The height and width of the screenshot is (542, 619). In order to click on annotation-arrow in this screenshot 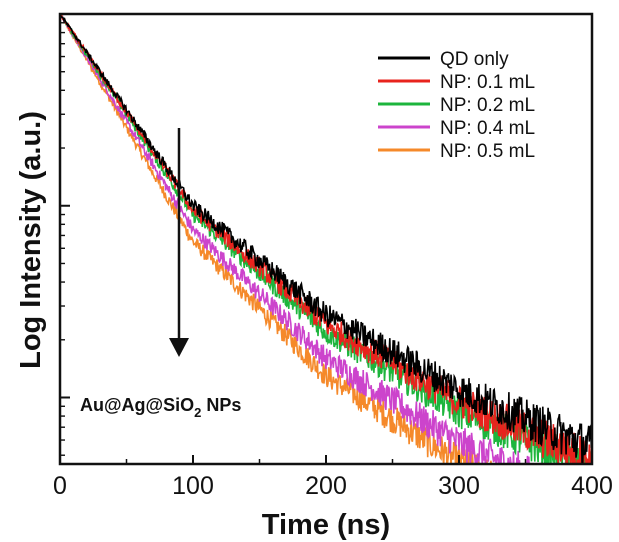, I will do `click(179, 242)`.